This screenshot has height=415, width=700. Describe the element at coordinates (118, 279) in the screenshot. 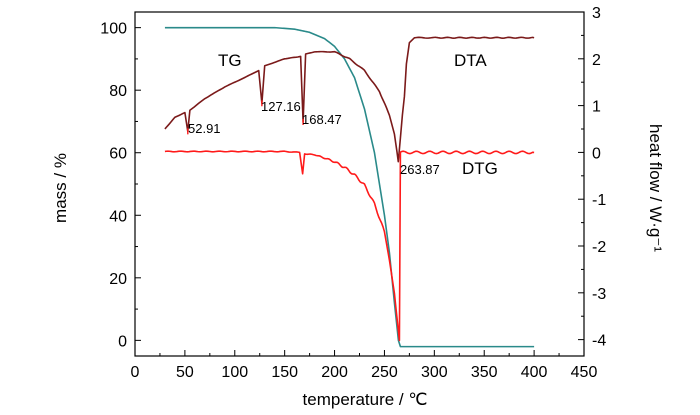

I see `y-left-tick-label-1: 20` at that location.